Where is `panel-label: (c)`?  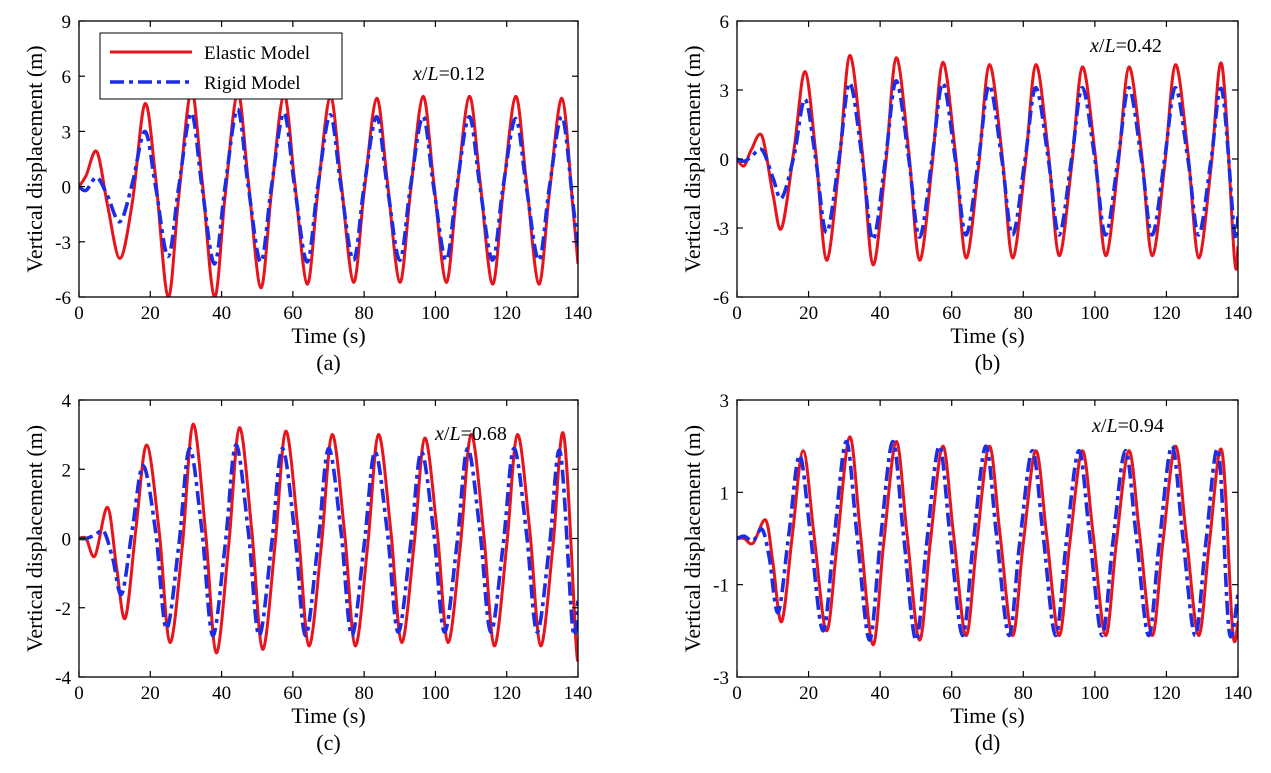 panel-label: (c) is located at coordinates (328, 742).